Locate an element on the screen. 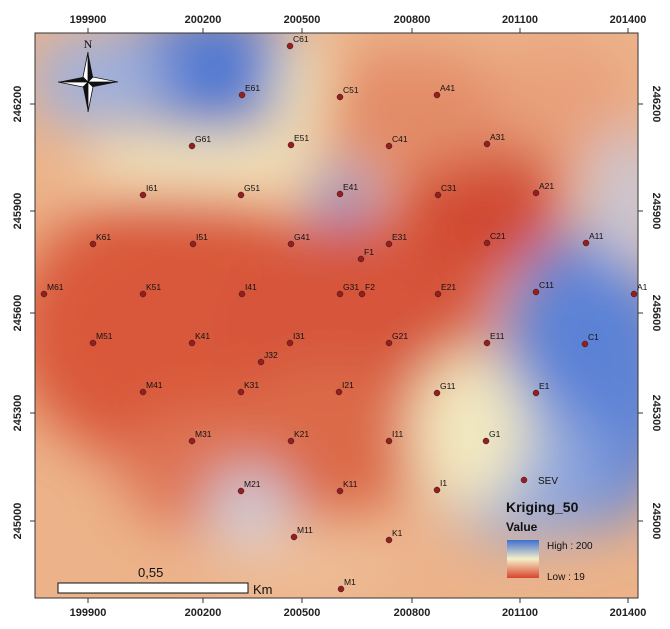  x-tick-label-top: 201100 is located at coordinates (520, 20).